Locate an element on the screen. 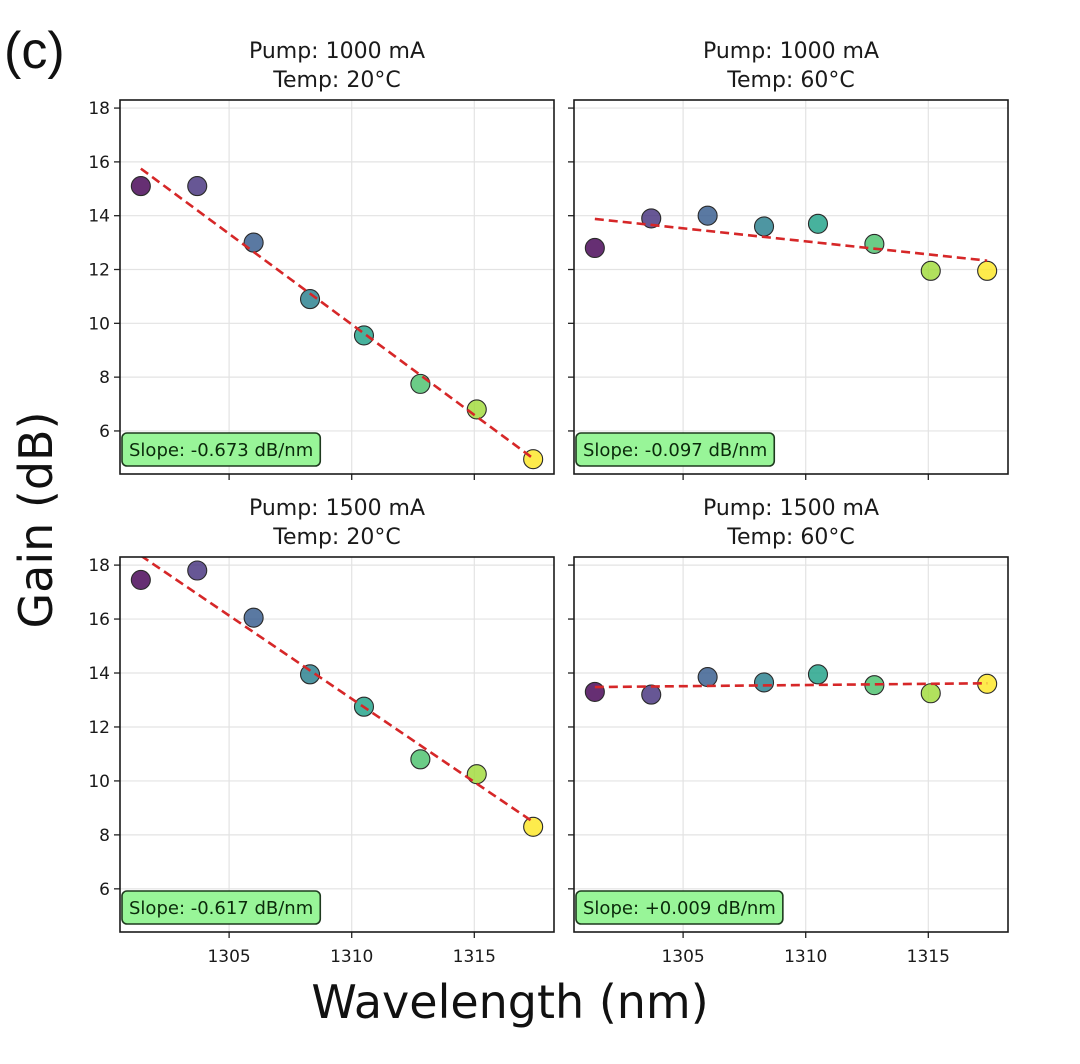 The width and height of the screenshot is (1080, 1064). slope-annotation: Slope: -0.097 dB/nm is located at coordinates (675, 449).